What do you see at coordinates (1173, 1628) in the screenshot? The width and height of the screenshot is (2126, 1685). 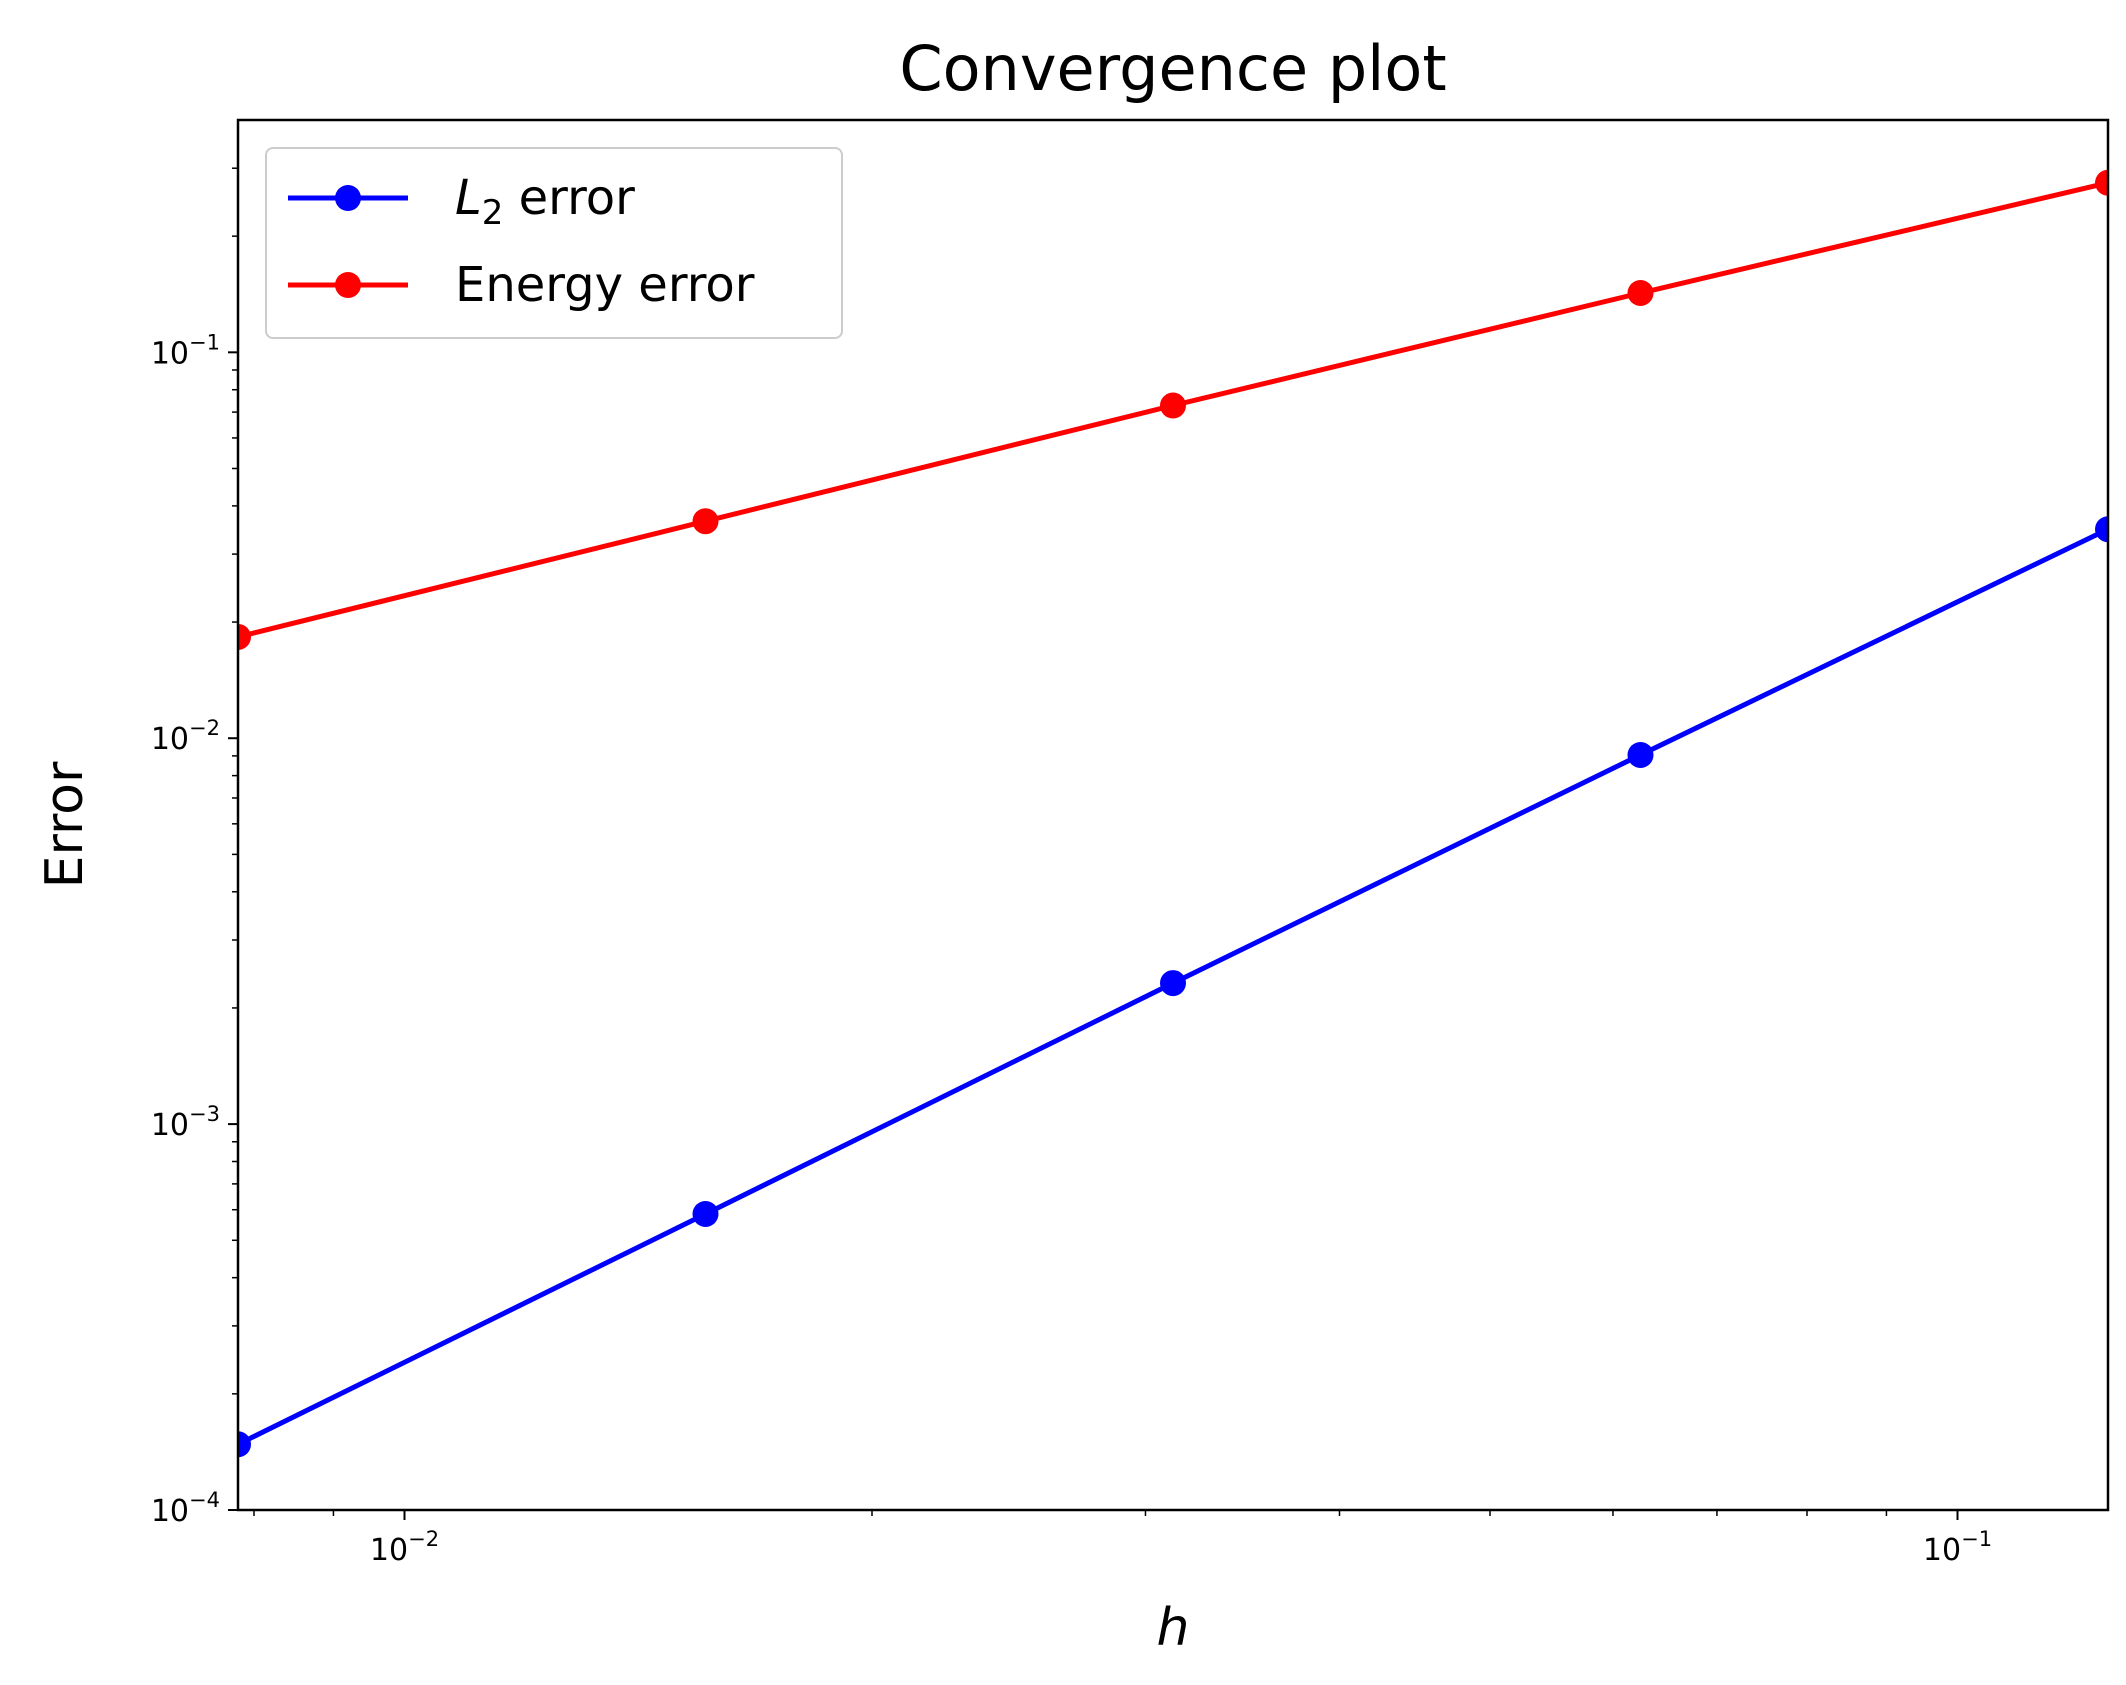 I see `x-axis-label: h` at bounding box center [1173, 1628].